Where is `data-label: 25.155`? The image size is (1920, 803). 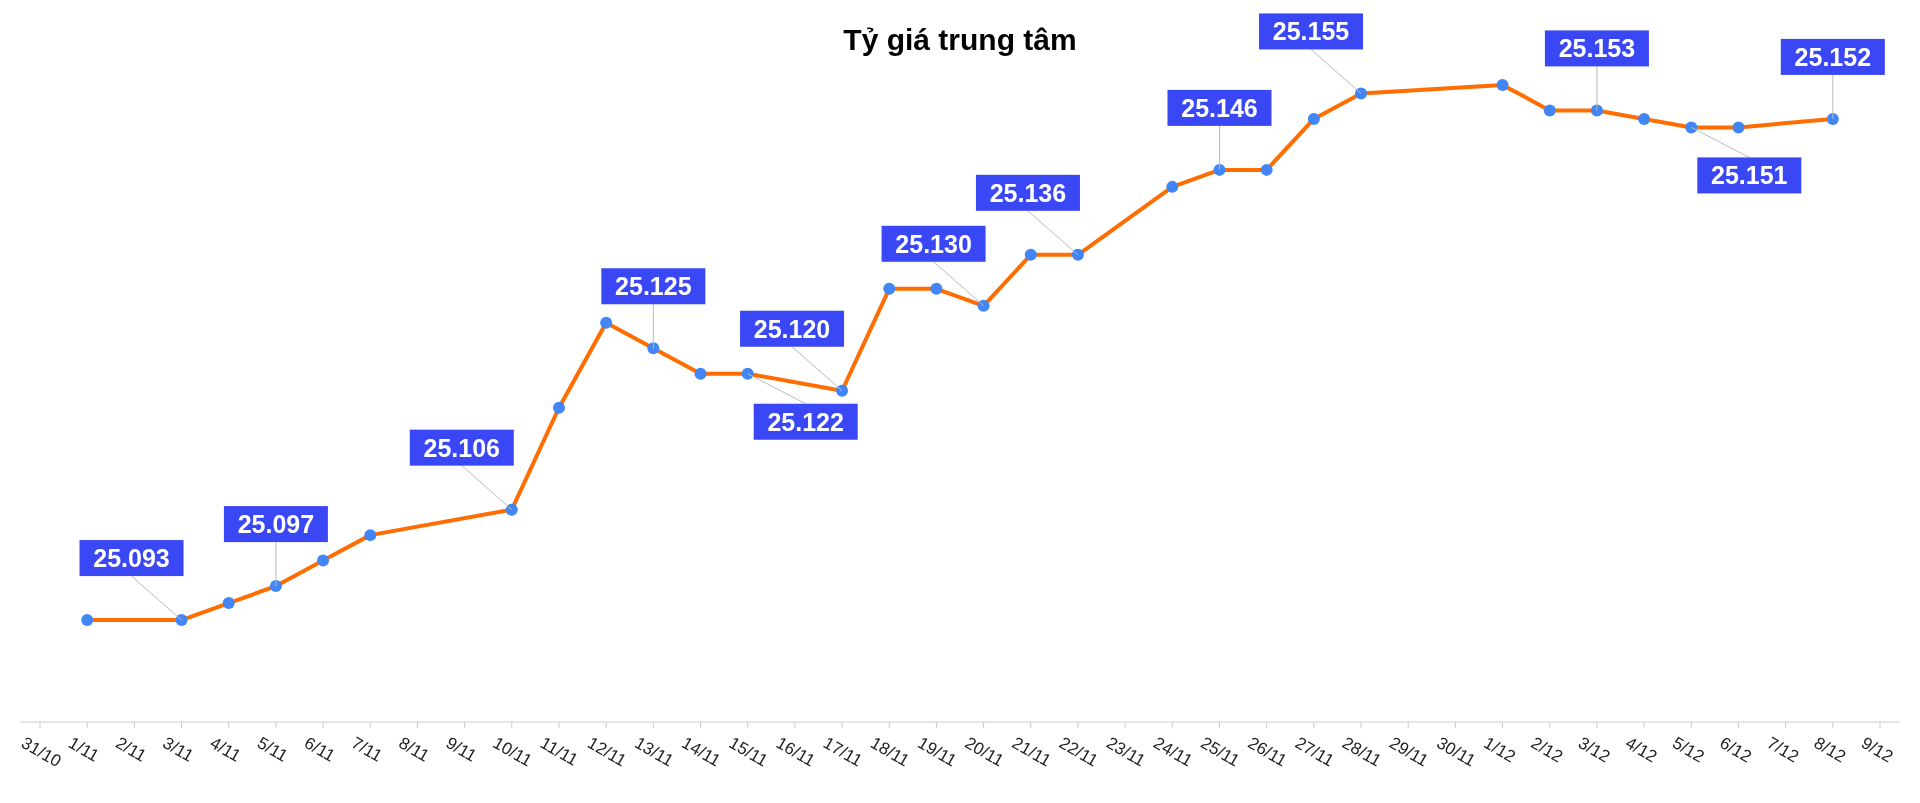 data-label: 25.155 is located at coordinates (1311, 31).